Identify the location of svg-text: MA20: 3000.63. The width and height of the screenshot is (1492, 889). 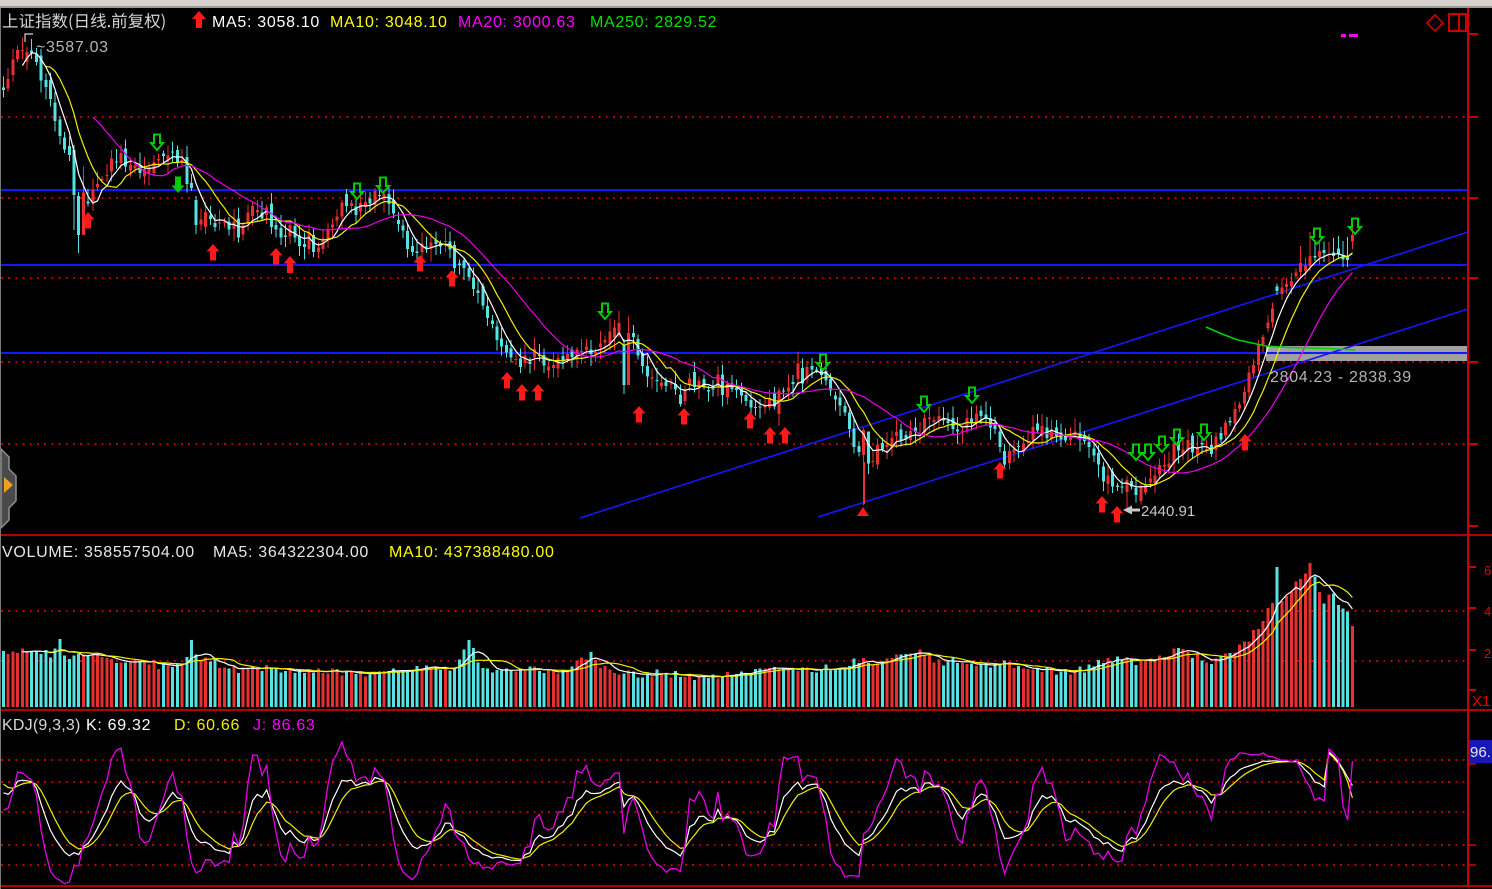
(517, 22).